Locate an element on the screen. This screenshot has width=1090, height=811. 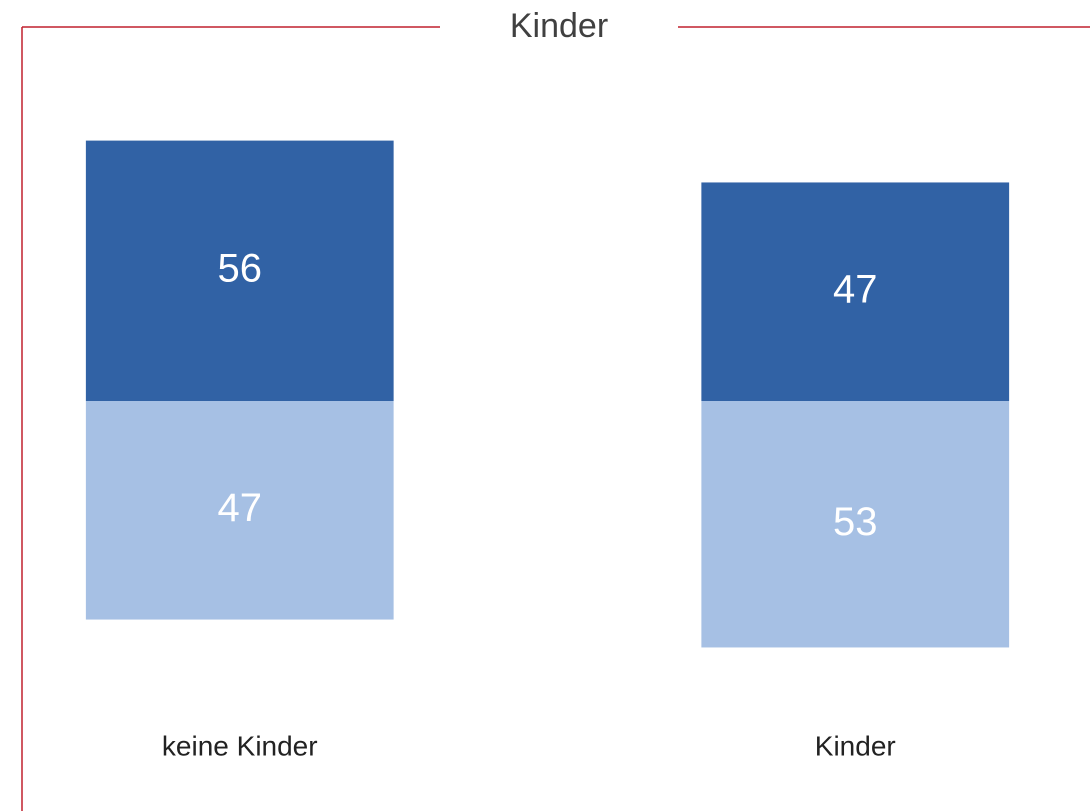
x-tick-label: keine Kinder is located at coordinates (240, 745).